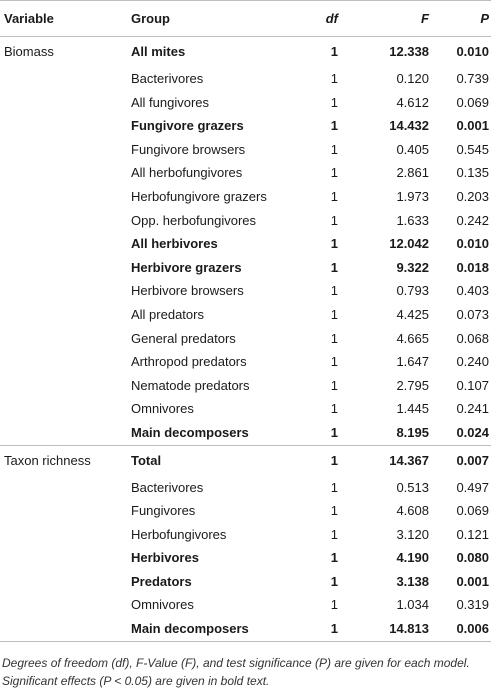  I want to click on cell-f-value: 4.190, so click(412, 558).